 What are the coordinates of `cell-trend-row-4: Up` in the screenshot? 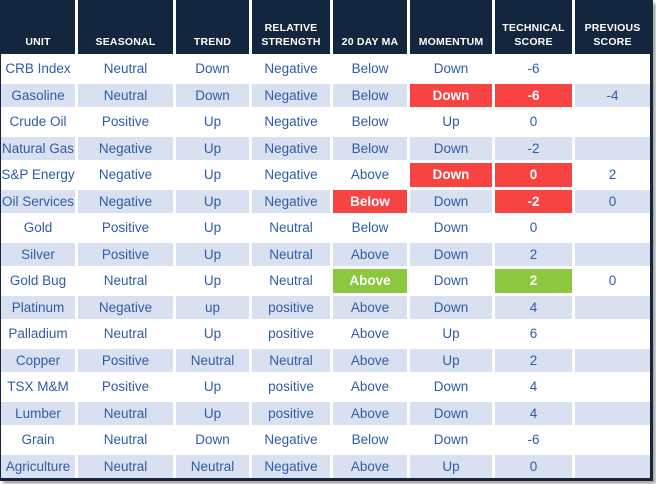 It's located at (212, 175).